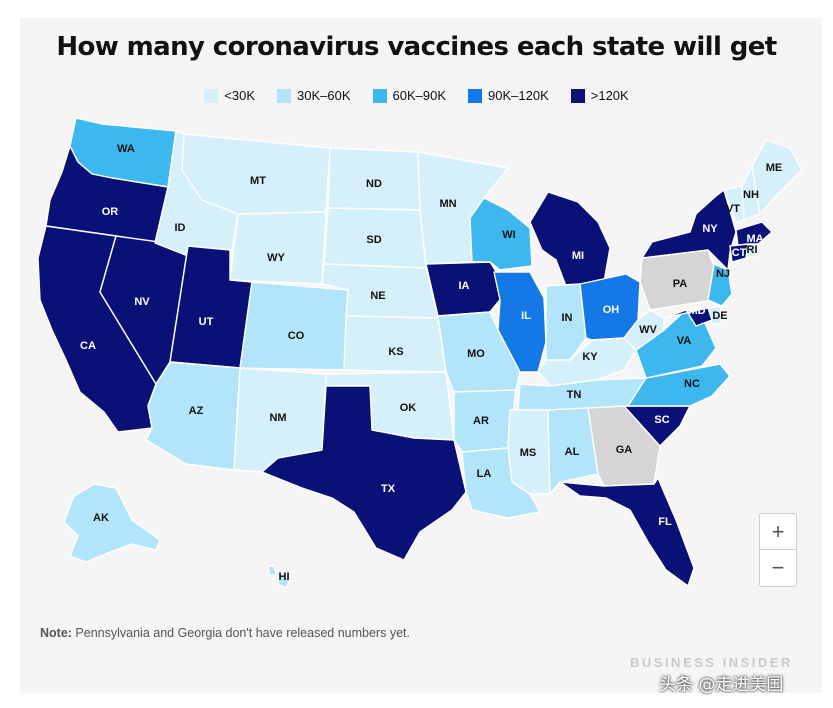 This screenshot has width=833, height=708. I want to click on state-wi, so click(501, 234).